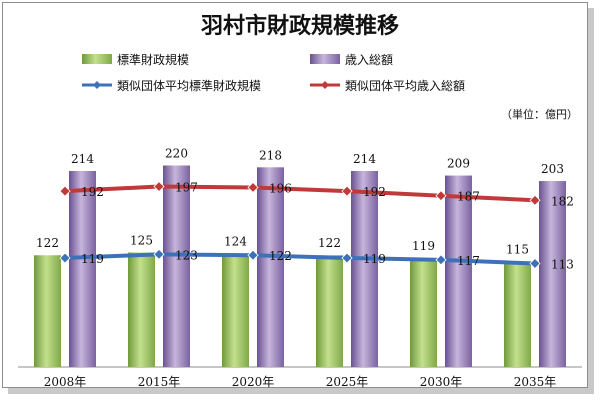 The width and height of the screenshot is (600, 400). Describe the element at coordinates (535, 382) in the screenshot. I see `x-tick-label: 2035年` at that location.